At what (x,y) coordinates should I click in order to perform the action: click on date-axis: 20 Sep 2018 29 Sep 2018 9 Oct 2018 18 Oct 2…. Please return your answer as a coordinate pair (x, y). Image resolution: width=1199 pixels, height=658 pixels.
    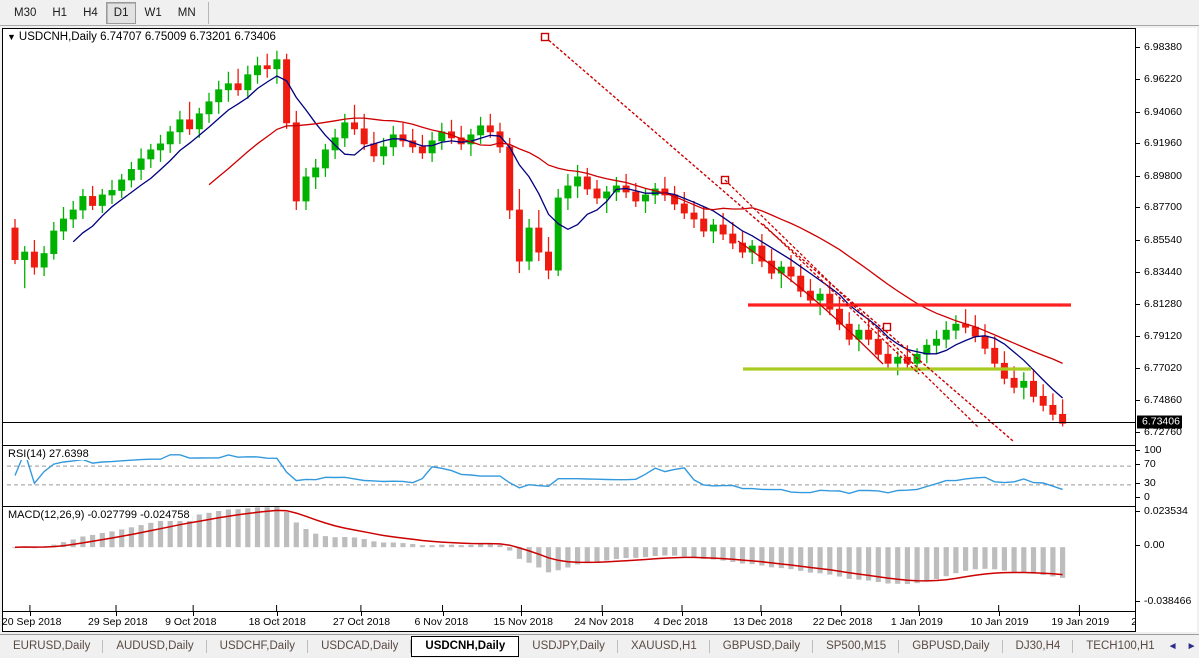
    Looking at the image, I should click on (598, 621).